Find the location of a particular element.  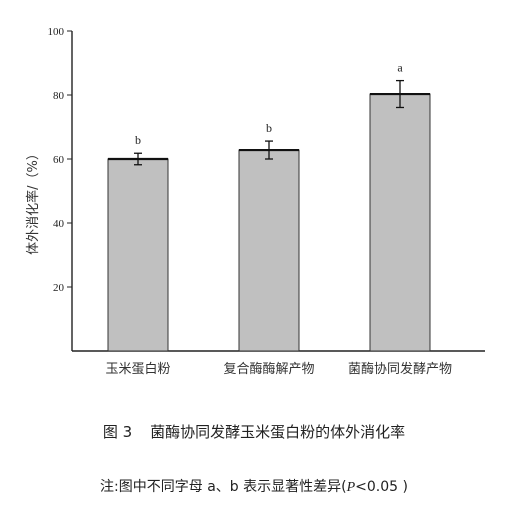

y-tick-label: 40 is located at coordinates (59, 224).